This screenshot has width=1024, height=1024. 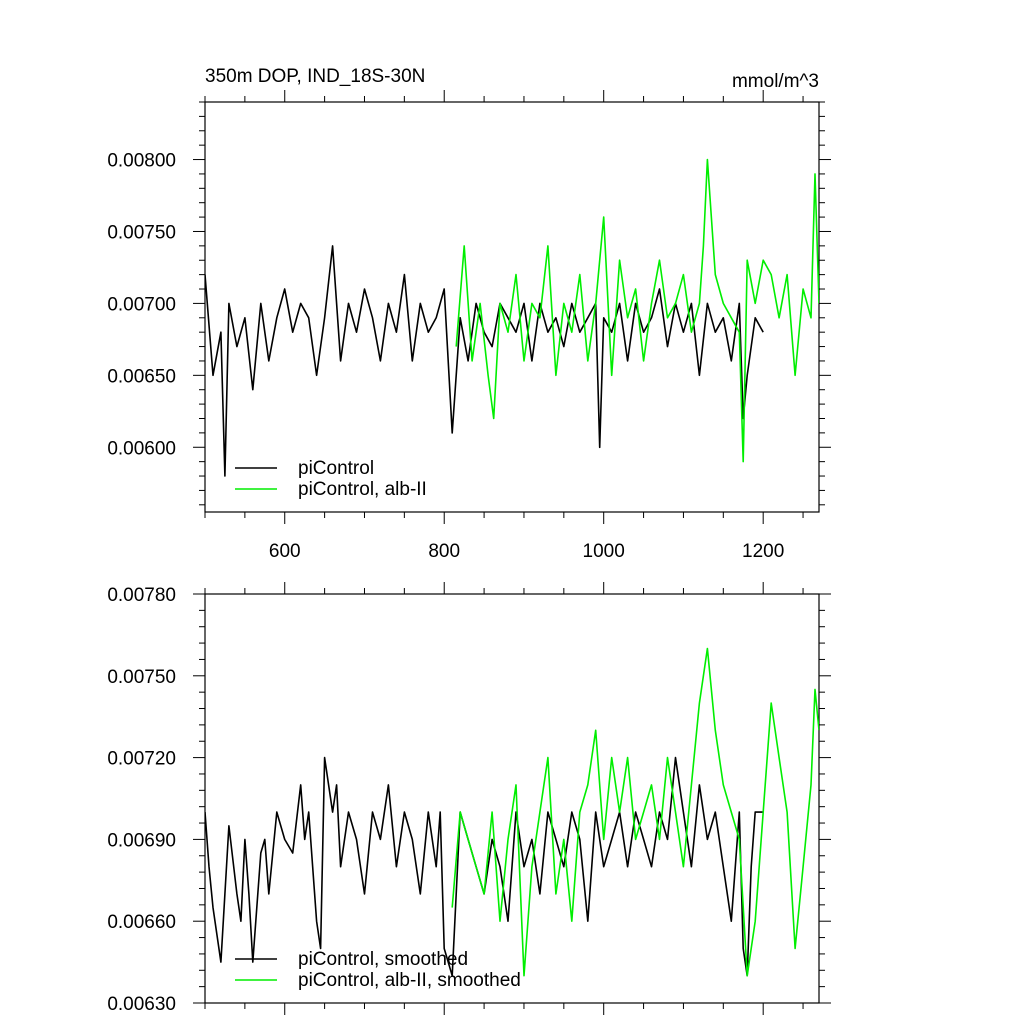 What do you see at coordinates (141, 161) in the screenshot?
I see `y-tick-label: 0.00800` at bounding box center [141, 161].